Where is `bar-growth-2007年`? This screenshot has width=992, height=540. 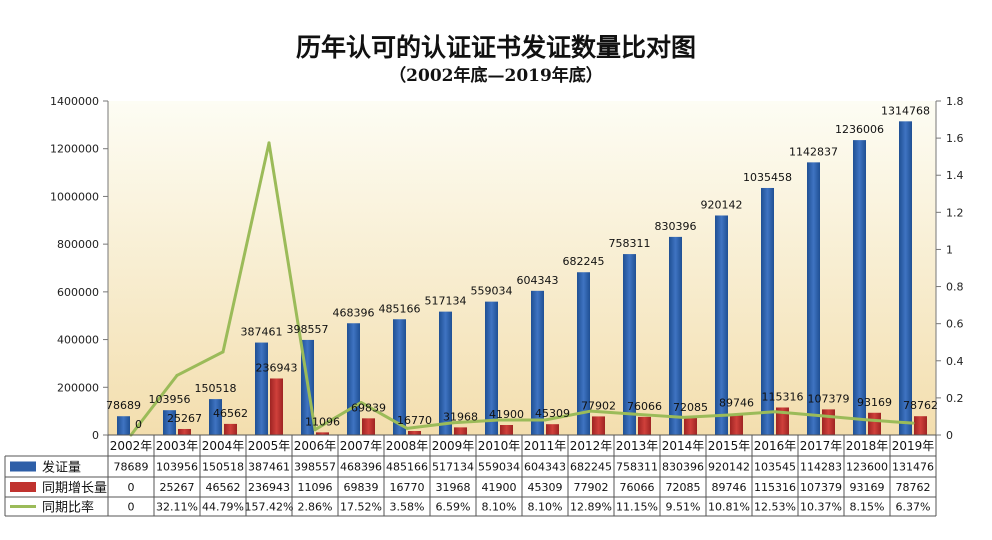
bar-growth-2007年 is located at coordinates (368, 426).